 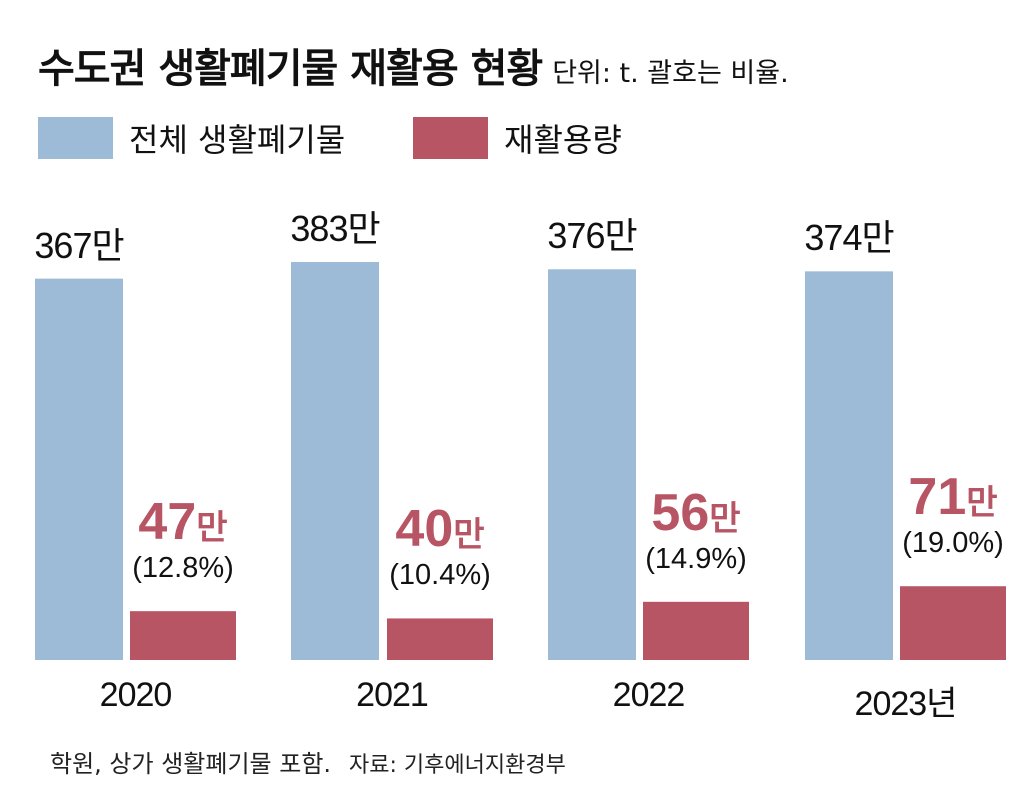 I want to click on footnote: 학원, 상가 생활폐기물 포함. 자료: 기후에너지환경부, so click(x=308, y=761).